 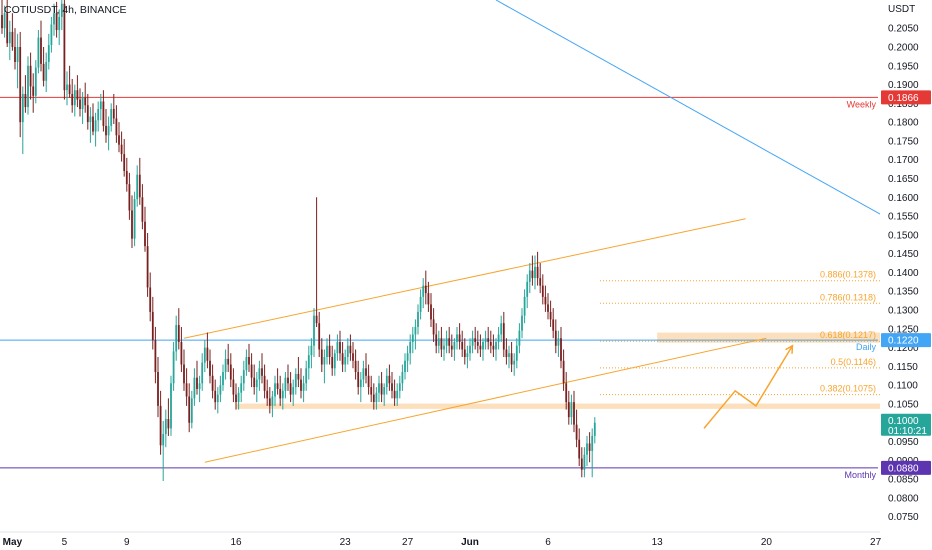 I want to click on price-tick: 0.1550, so click(x=903, y=217).